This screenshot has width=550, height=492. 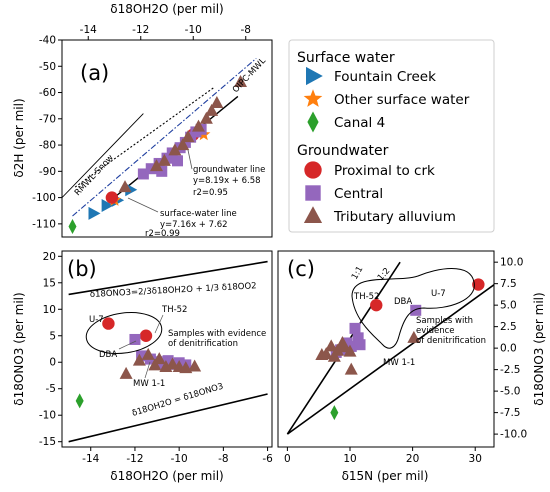 I want to click on y-tick-label: -90, so click(x=47, y=172).